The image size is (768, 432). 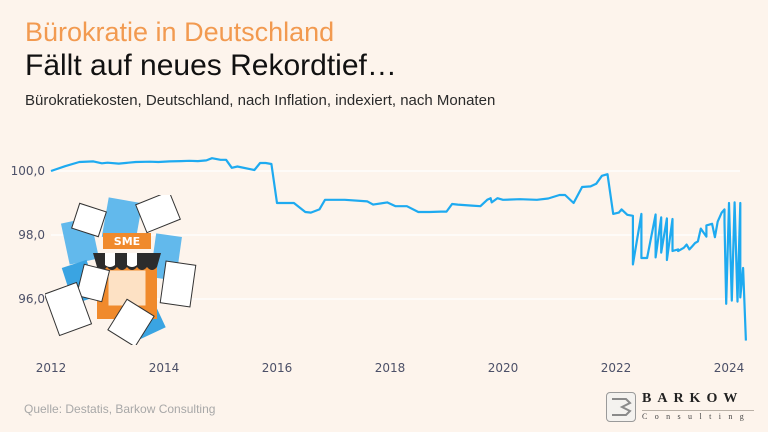 I want to click on x-tick-label: 2022, so click(x=616, y=368).